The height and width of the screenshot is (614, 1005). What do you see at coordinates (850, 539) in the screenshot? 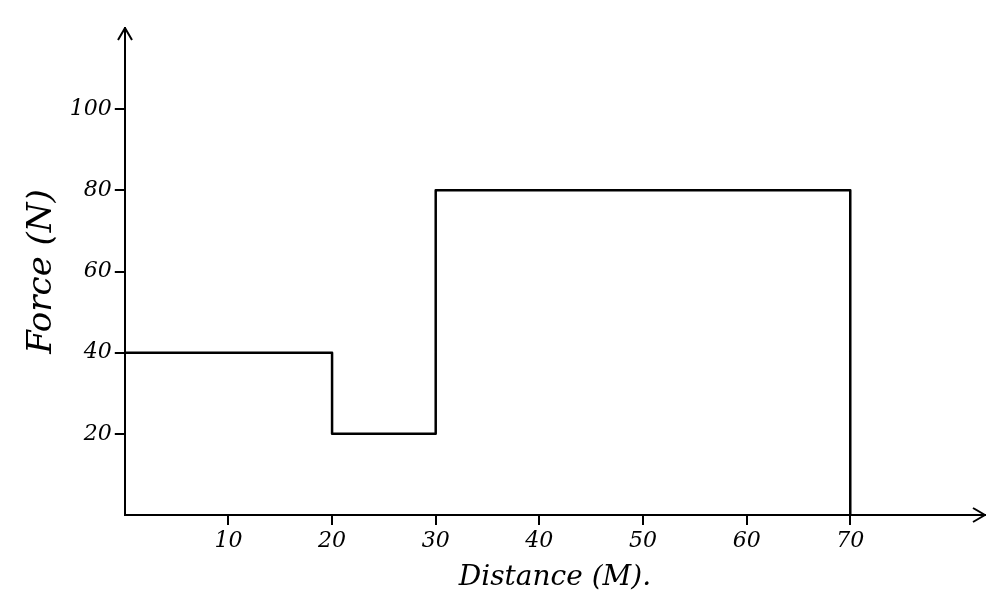
I see `x-tick-label: 70` at bounding box center [850, 539].